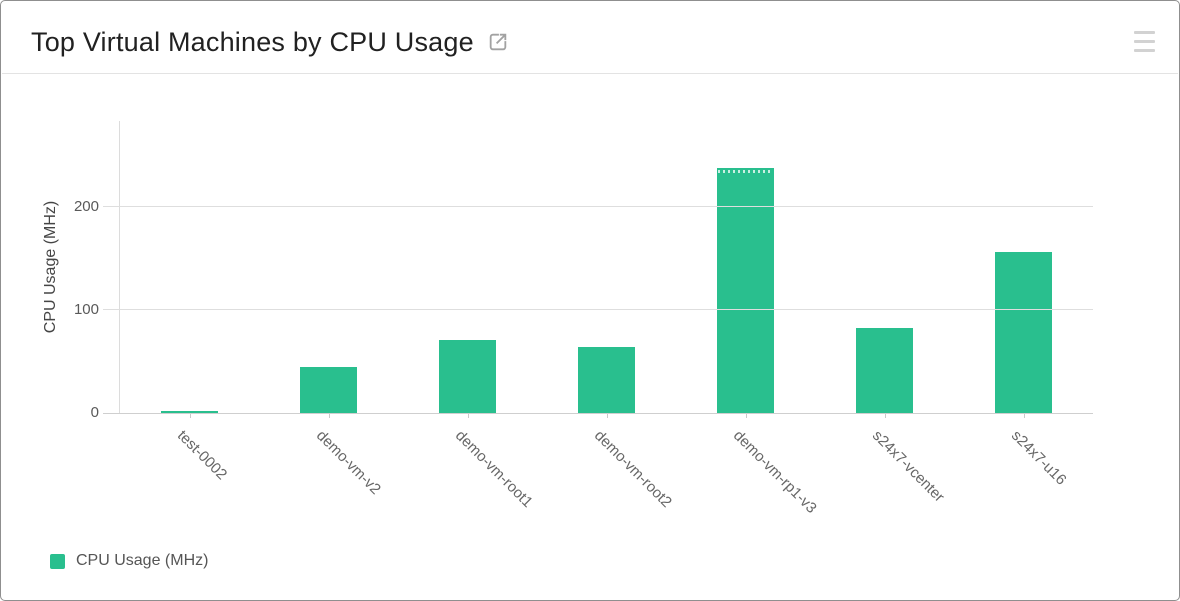 This screenshot has height=601, width=1180. I want to click on x-tick-label: s24x7-vcenter, so click(908, 466).